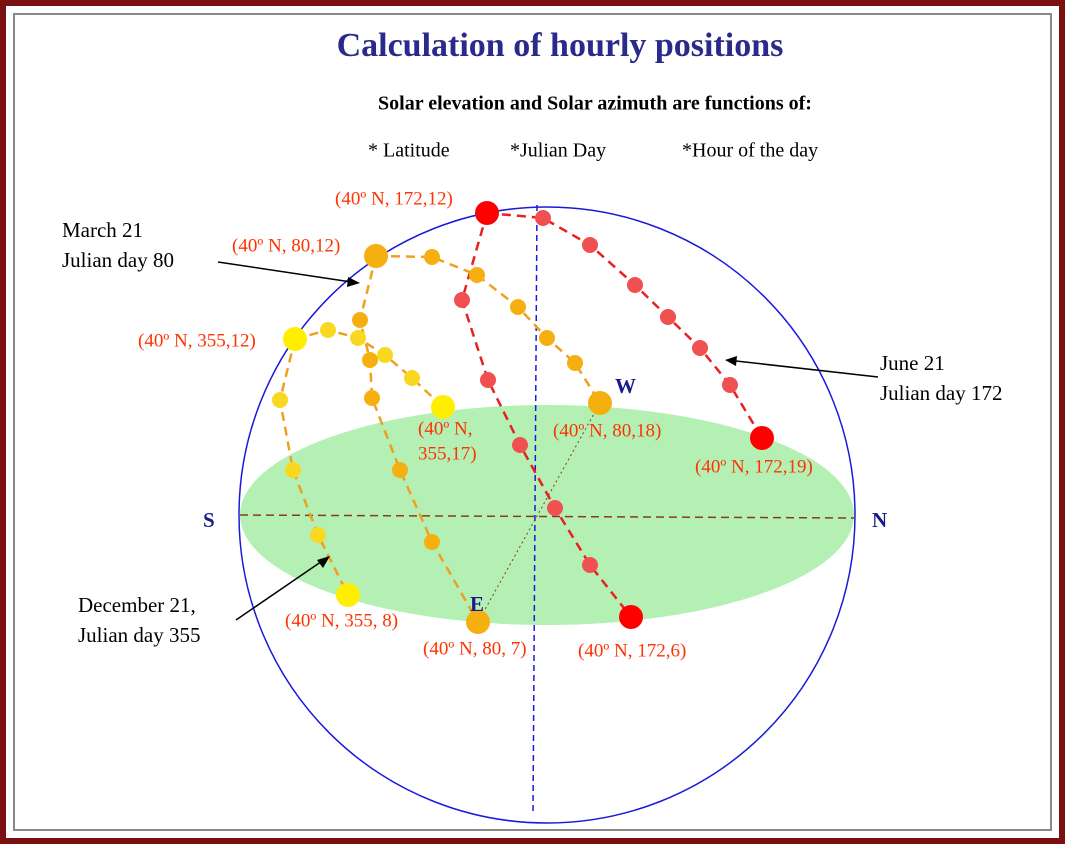 This screenshot has height=849, width=1065. What do you see at coordinates (941, 393) in the screenshot?
I see `annotation: Julian day 172` at bounding box center [941, 393].